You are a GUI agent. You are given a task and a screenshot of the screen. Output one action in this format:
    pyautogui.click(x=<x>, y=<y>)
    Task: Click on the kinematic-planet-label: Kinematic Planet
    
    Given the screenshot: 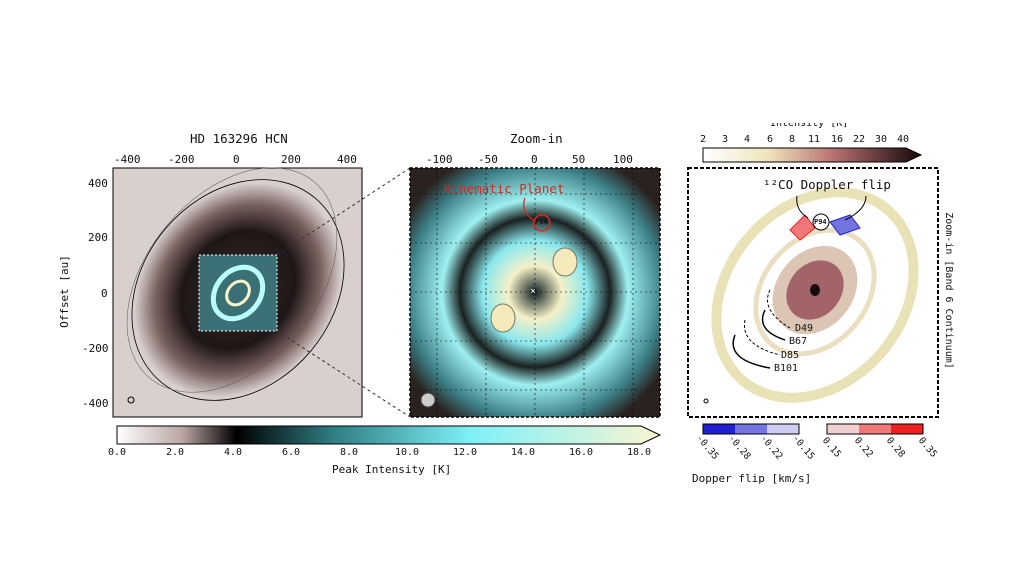 What is the action you would take?
    pyautogui.click(x=504, y=188)
    